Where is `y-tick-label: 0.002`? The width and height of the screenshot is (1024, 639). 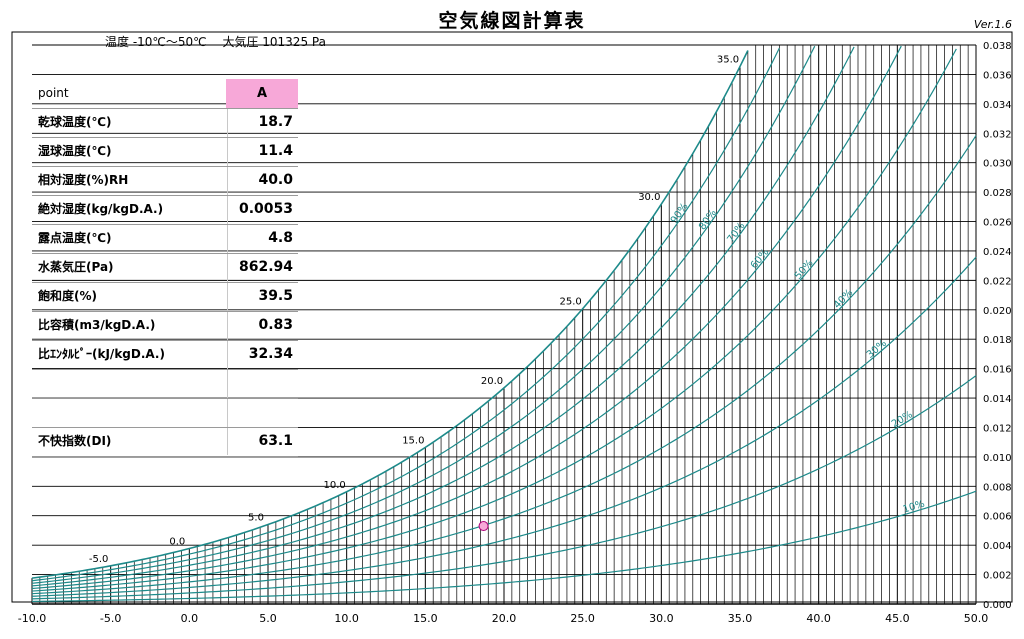 y-tick-label: 0.002 is located at coordinates (997, 576).